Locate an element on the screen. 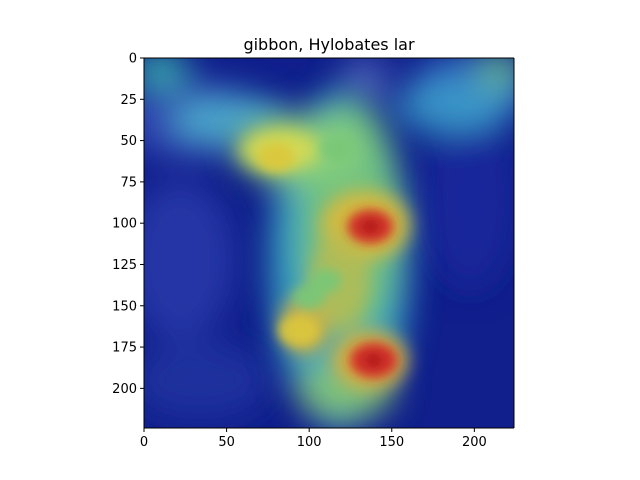  y-tick-label: 175 is located at coordinates (124, 348).